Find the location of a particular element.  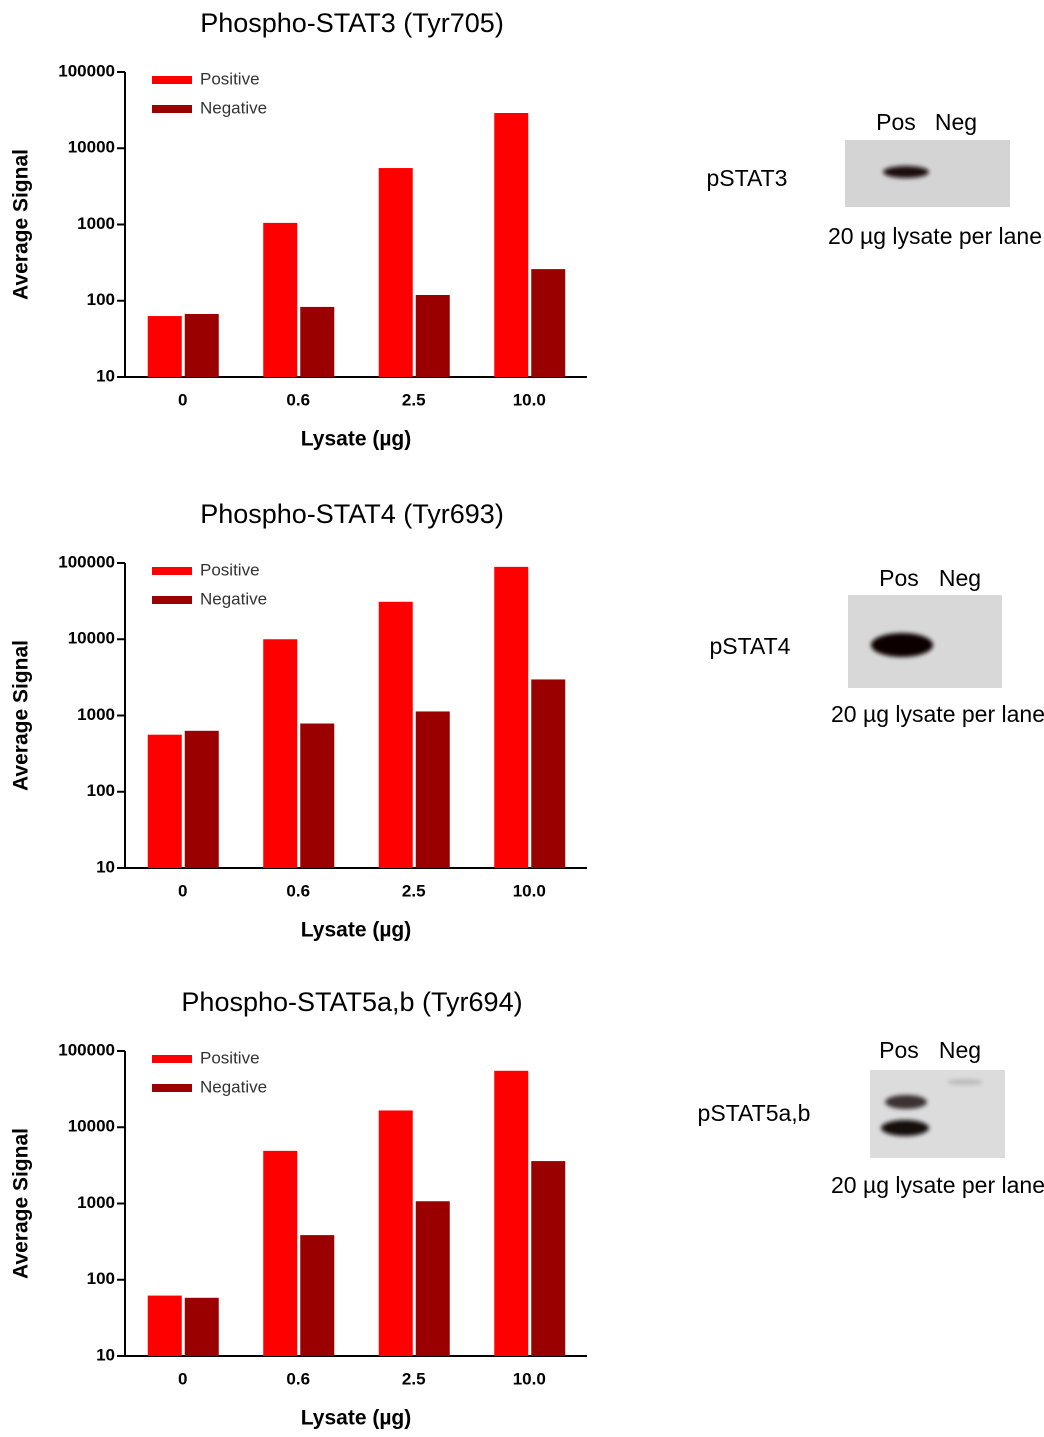

blot-label: pSTAT3 is located at coordinates (747, 178).